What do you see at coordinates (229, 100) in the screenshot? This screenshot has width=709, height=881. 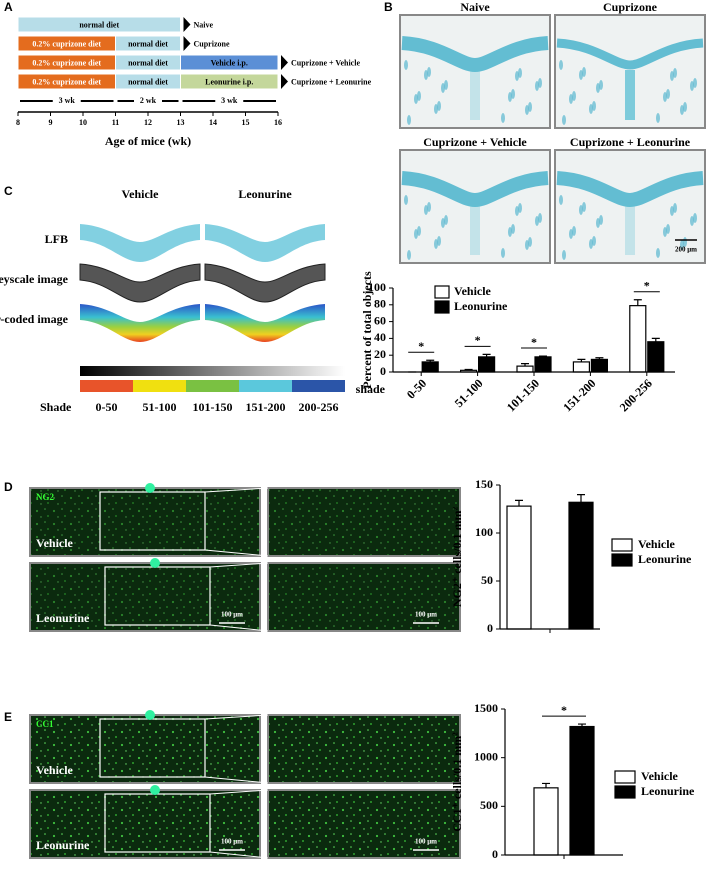 I see `duration-label: 3 wk` at bounding box center [229, 100].